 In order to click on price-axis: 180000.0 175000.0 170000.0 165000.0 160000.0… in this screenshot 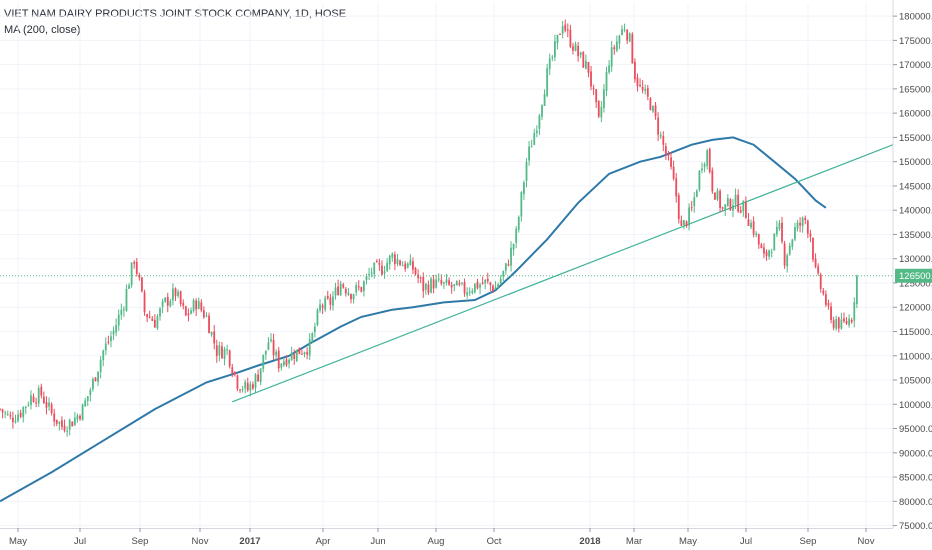, I will do `click(912, 266)`.